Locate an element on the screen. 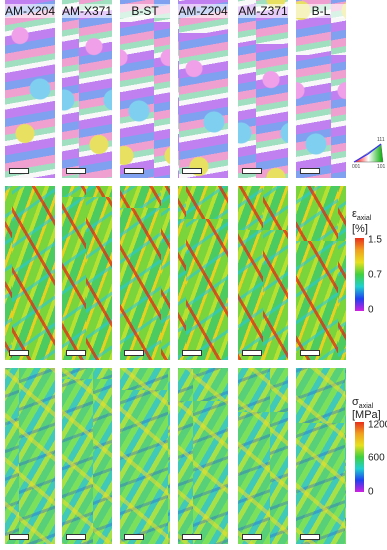 The image size is (387, 550). ipf-label: 101 is located at coordinates (381, 167).